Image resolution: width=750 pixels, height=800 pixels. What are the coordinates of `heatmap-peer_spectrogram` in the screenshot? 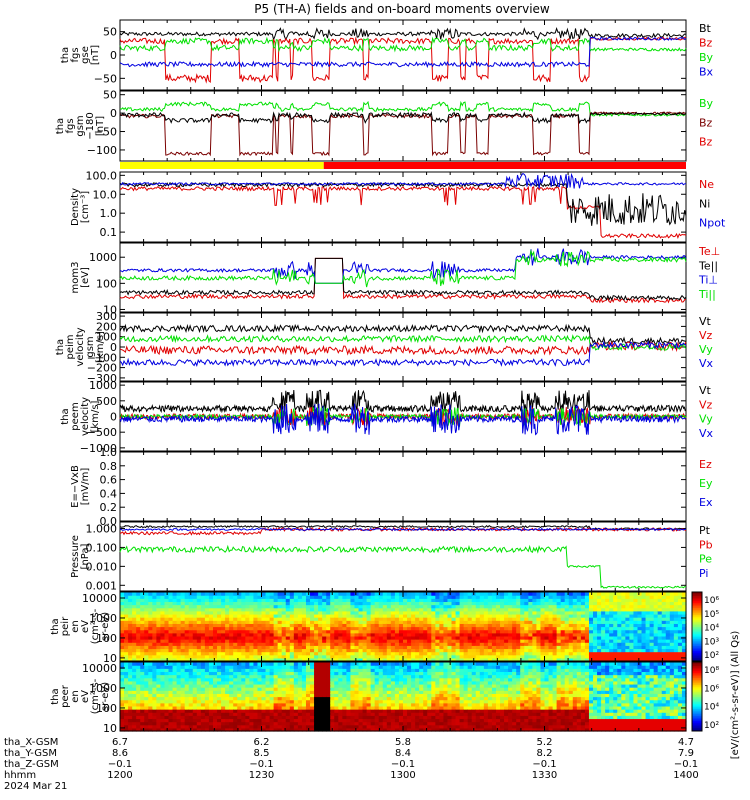 It's located at (403, 697).